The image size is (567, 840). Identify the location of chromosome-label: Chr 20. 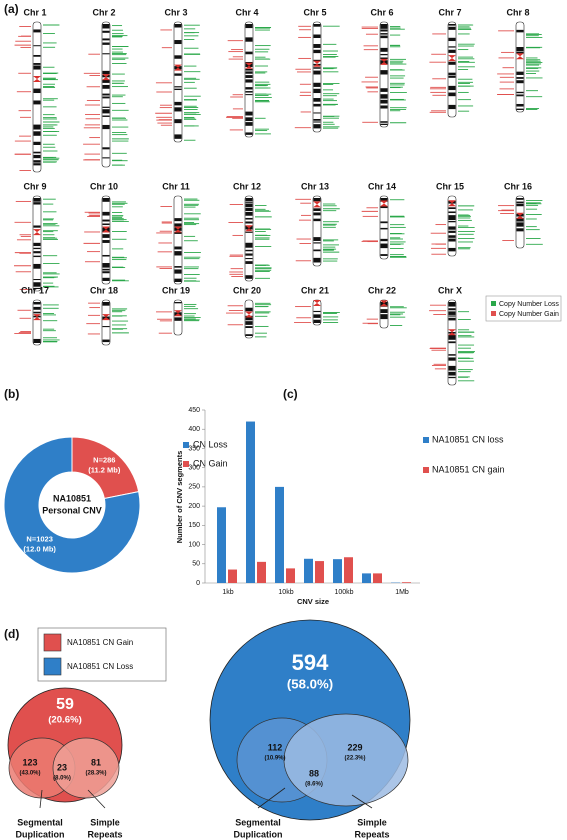
(247, 290).